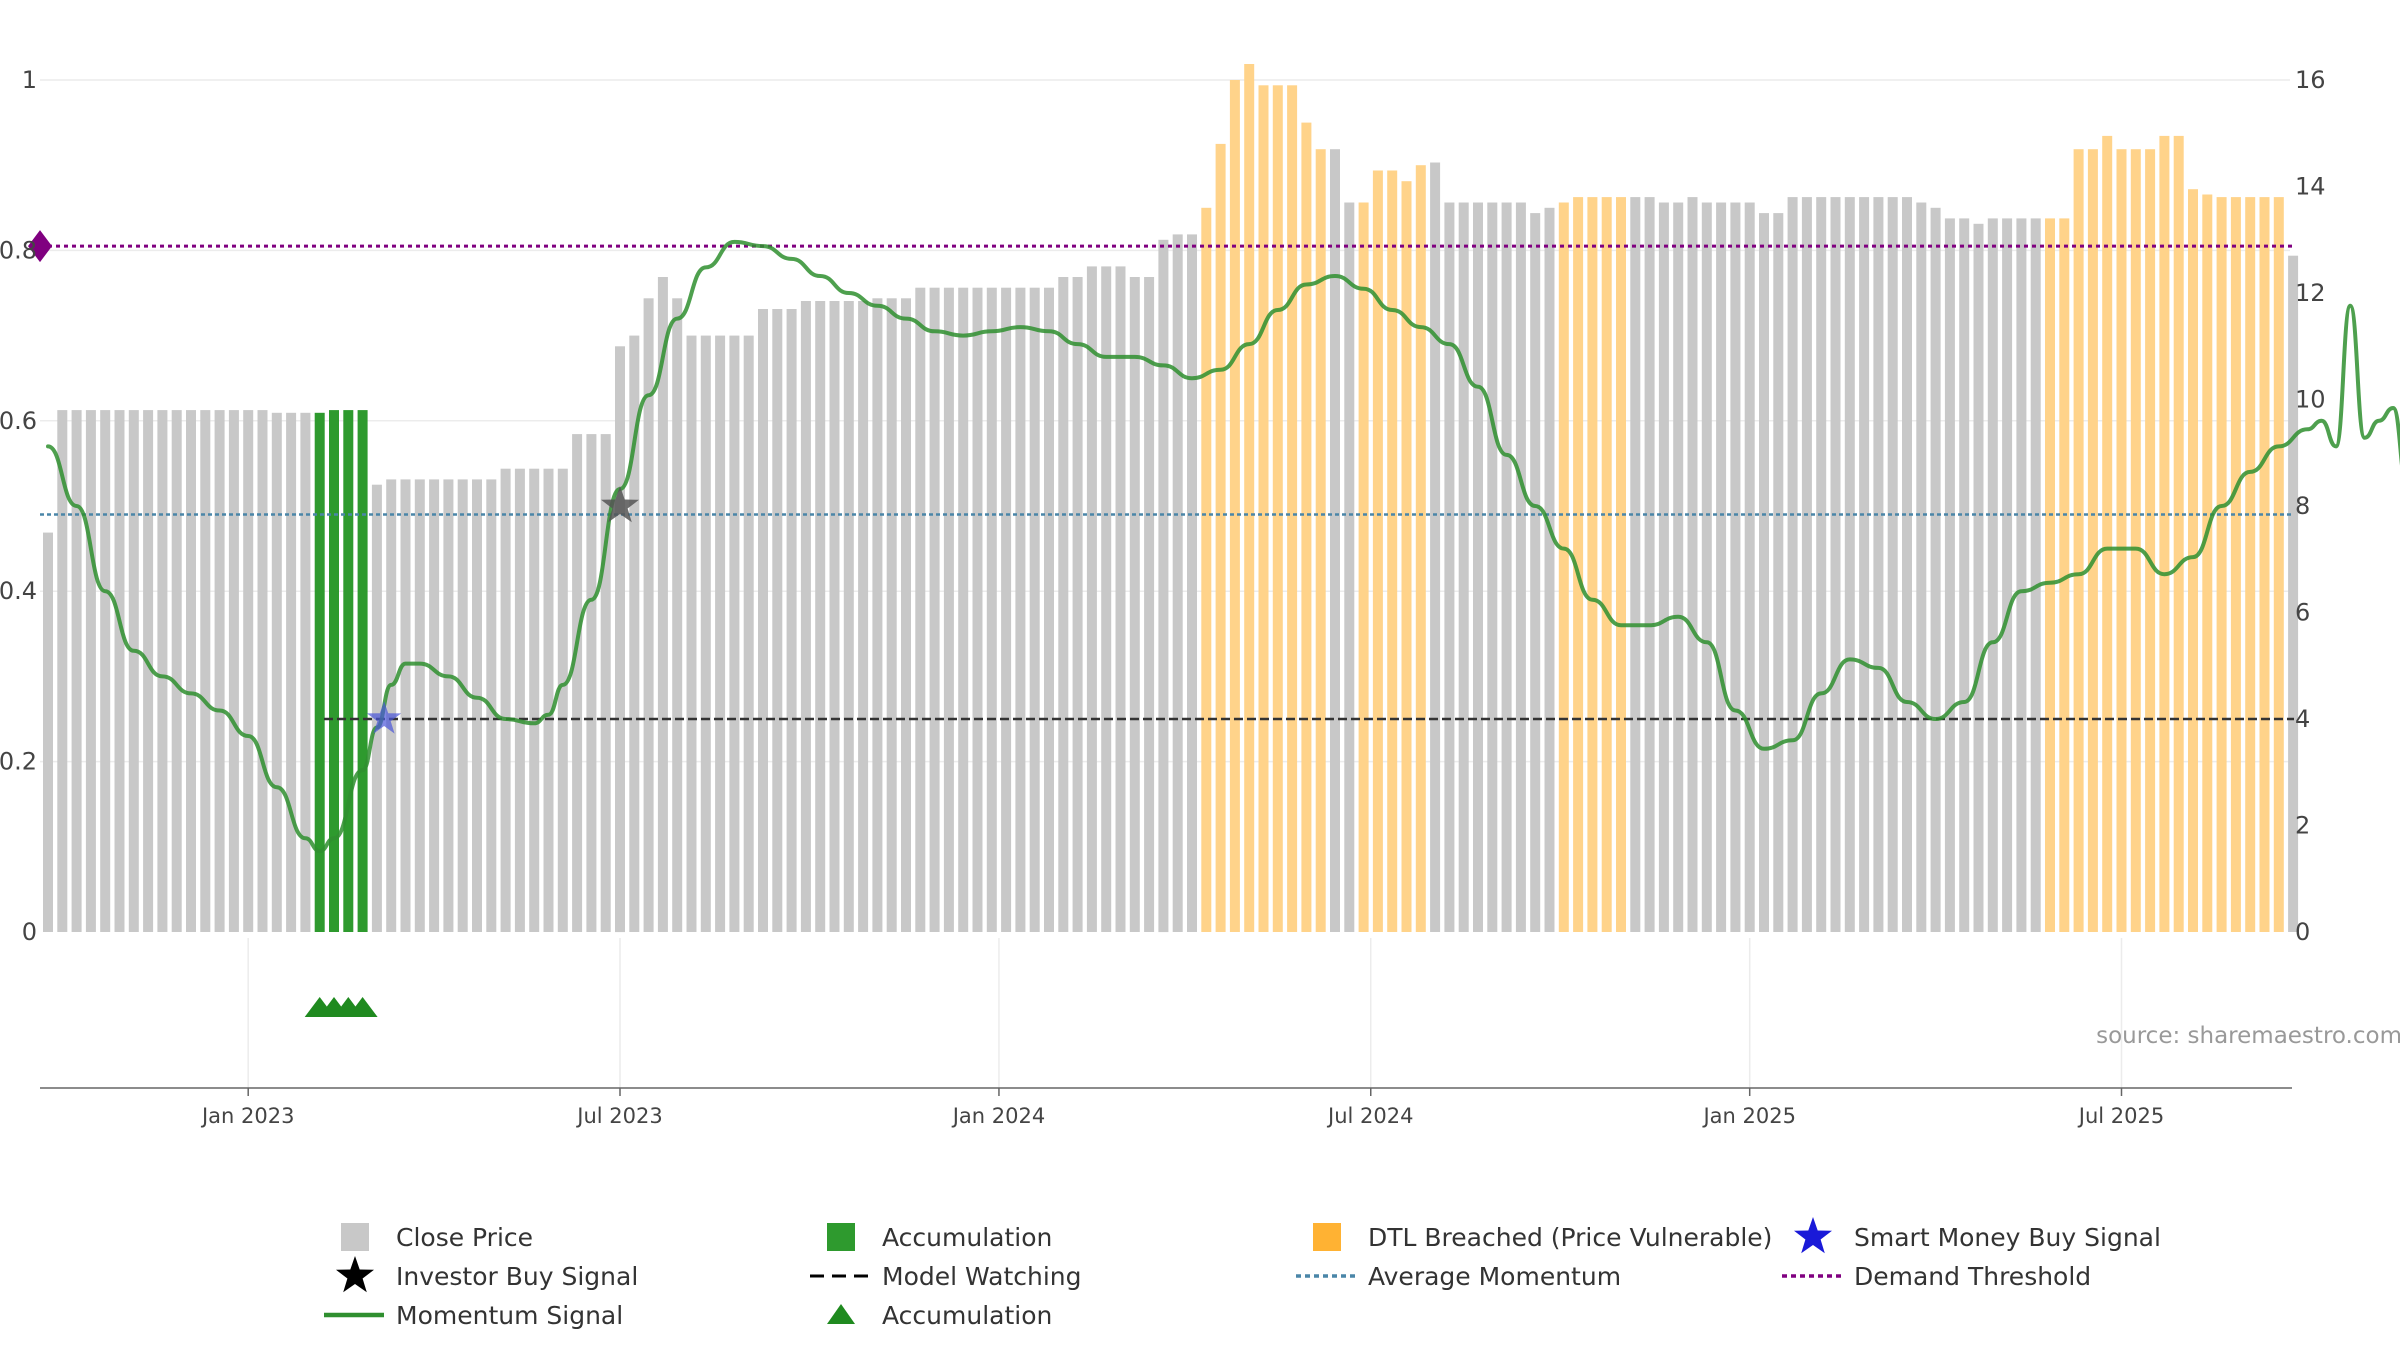 The image size is (2400, 1350). I want to click on legend-swatch-dtl-breached, so click(1327, 1237).